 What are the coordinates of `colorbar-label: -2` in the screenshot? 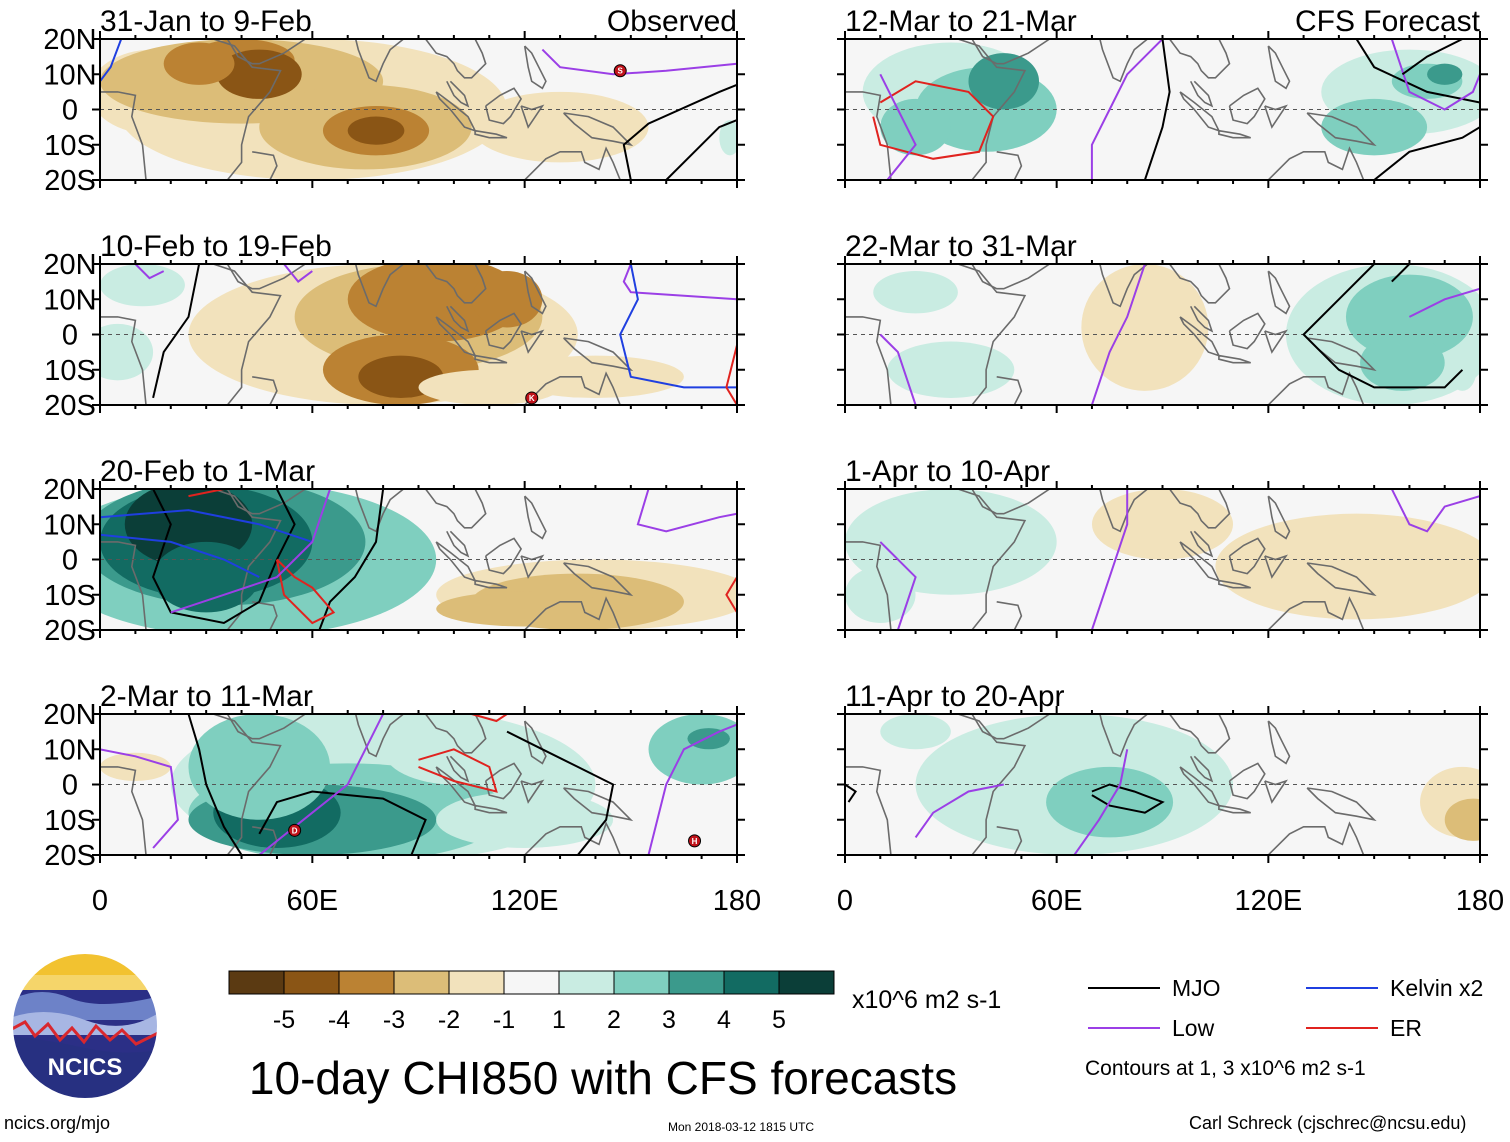 It's located at (449, 1020).